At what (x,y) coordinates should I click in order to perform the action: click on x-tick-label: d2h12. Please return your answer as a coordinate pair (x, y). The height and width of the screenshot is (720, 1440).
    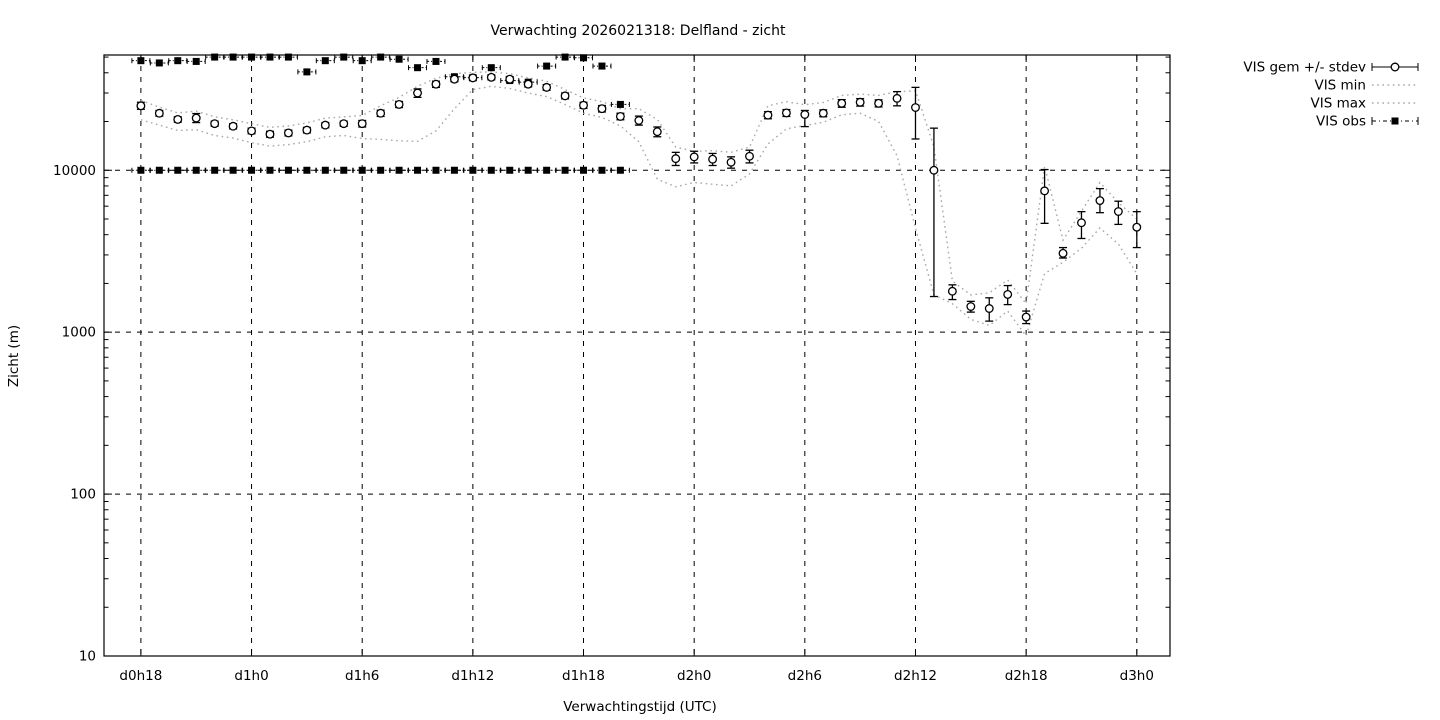
    Looking at the image, I should click on (915, 676).